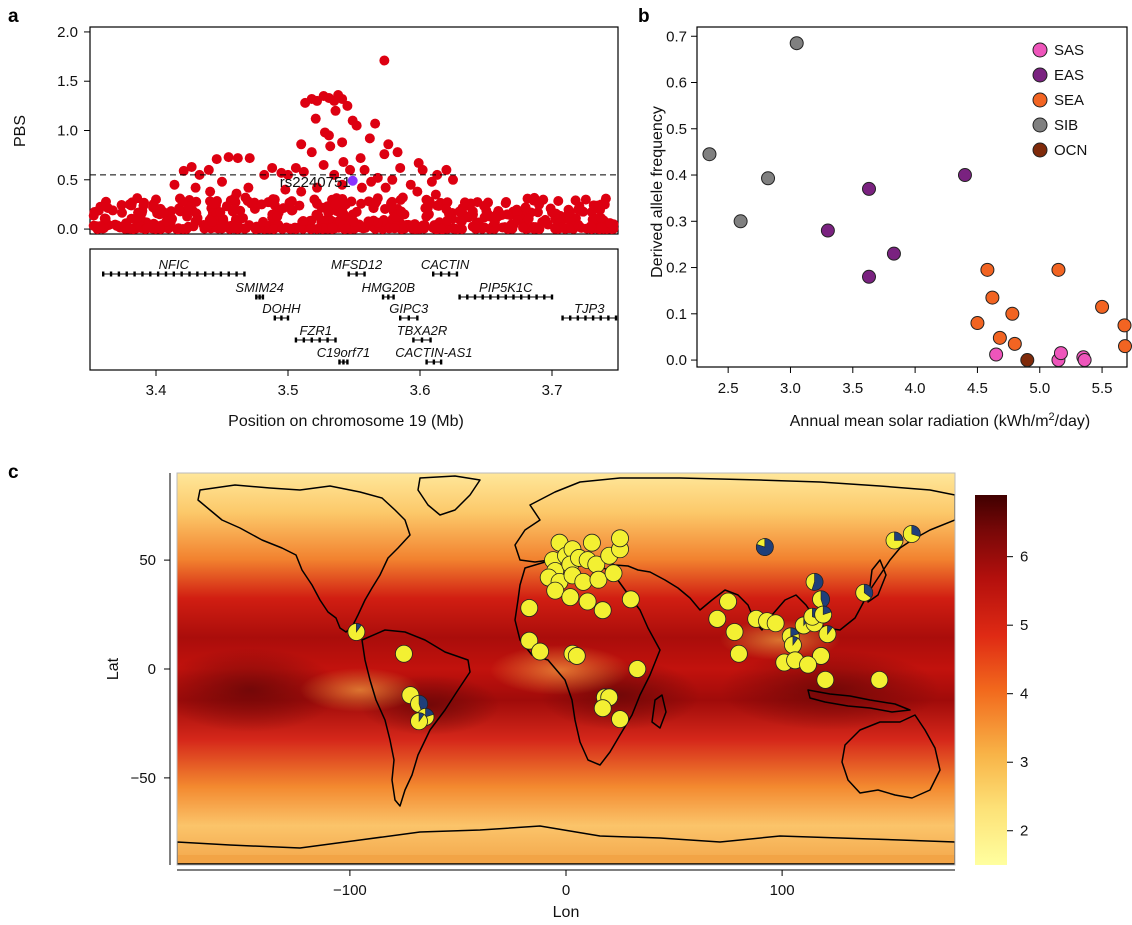 The width and height of the screenshot is (1132, 925). I want to click on position-x-axis: 3.4 3.5 3.6 3.7, so click(354, 384).